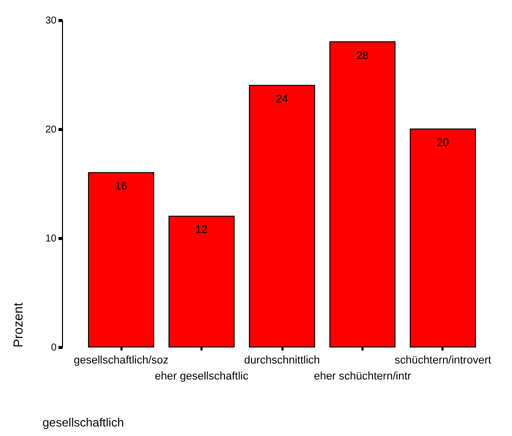 The height and width of the screenshot is (436, 512). I want to click on y-tick-label: 30, so click(51, 21).